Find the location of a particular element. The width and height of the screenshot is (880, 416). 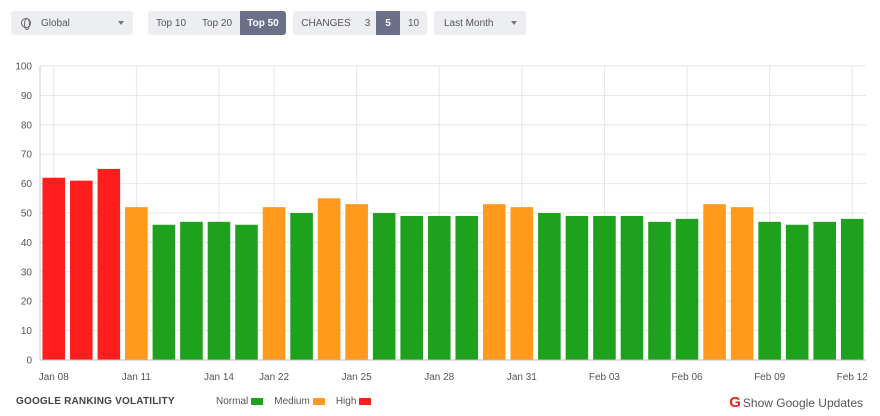

top-selector: Top 10 Top 20 Top 50 is located at coordinates (217, 23).